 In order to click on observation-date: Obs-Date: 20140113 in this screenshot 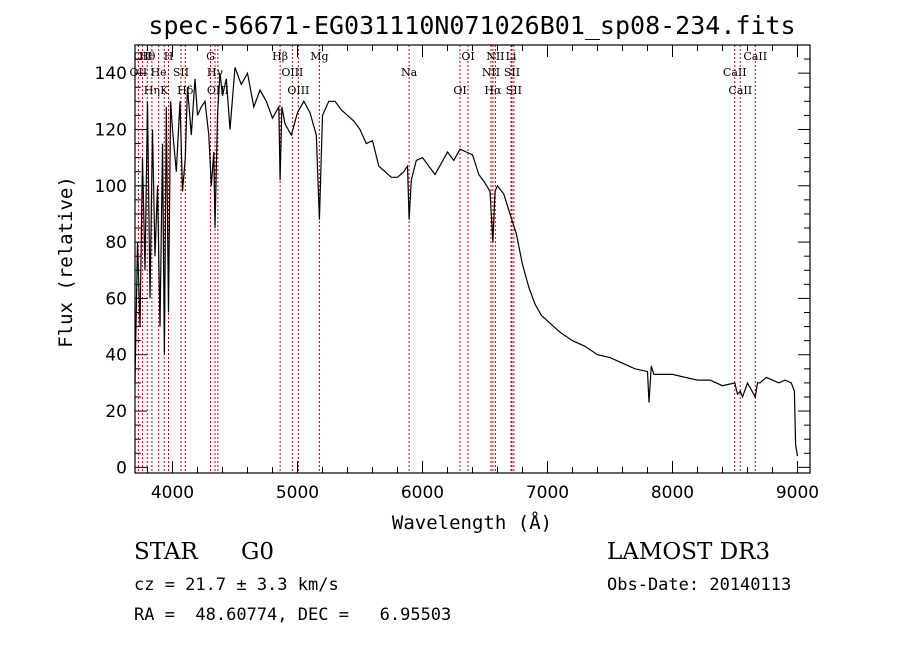, I will do `click(699, 585)`.